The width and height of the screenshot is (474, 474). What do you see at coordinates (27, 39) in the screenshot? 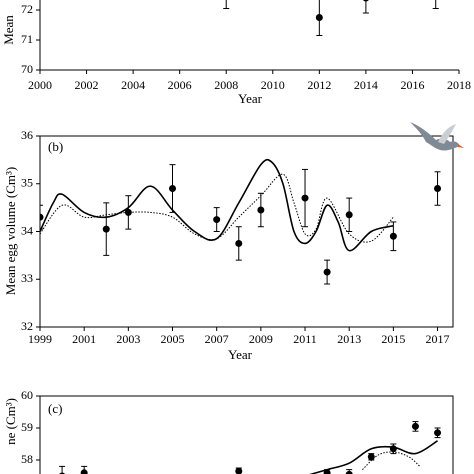
I see `y-tick-label: 71` at bounding box center [27, 39].